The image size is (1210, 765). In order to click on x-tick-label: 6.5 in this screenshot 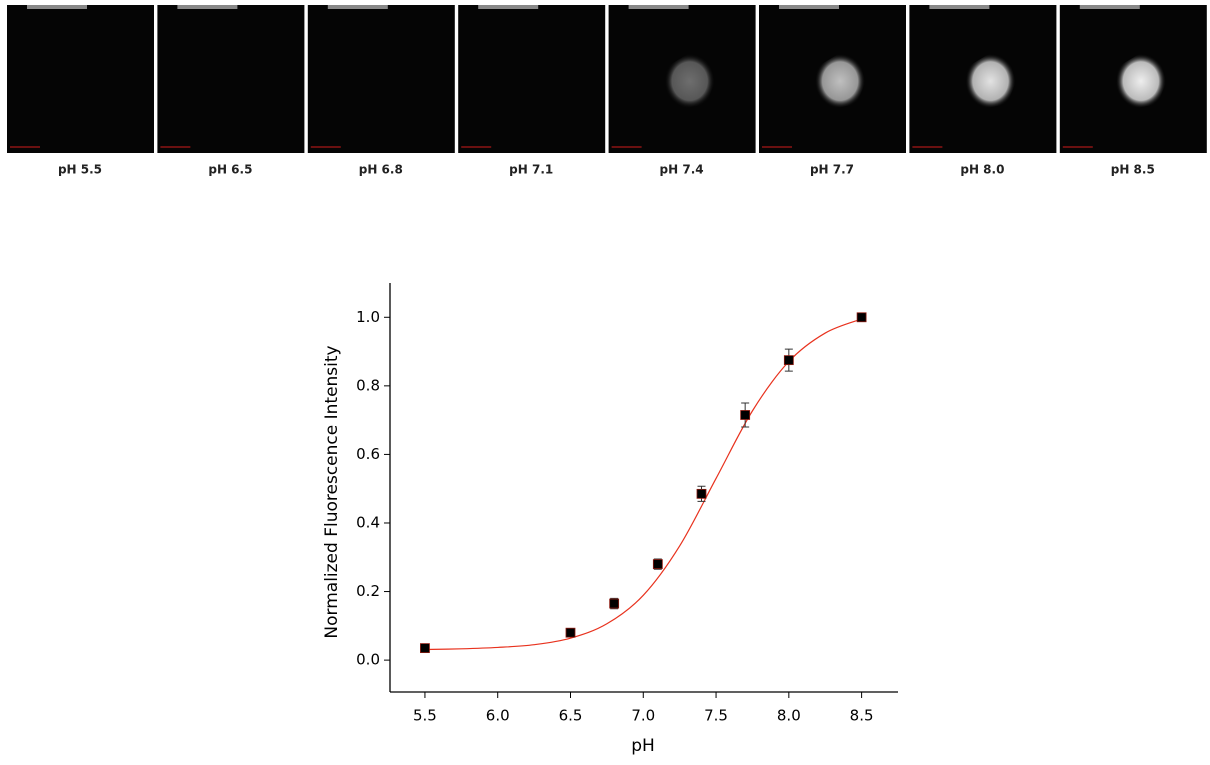, I will do `click(571, 716)`.